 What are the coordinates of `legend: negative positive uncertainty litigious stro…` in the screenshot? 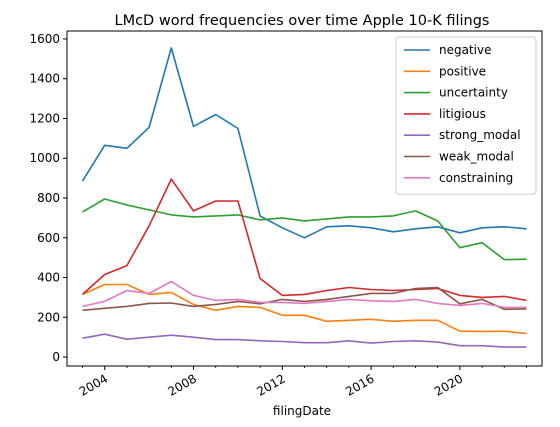 It's located at (466, 115).